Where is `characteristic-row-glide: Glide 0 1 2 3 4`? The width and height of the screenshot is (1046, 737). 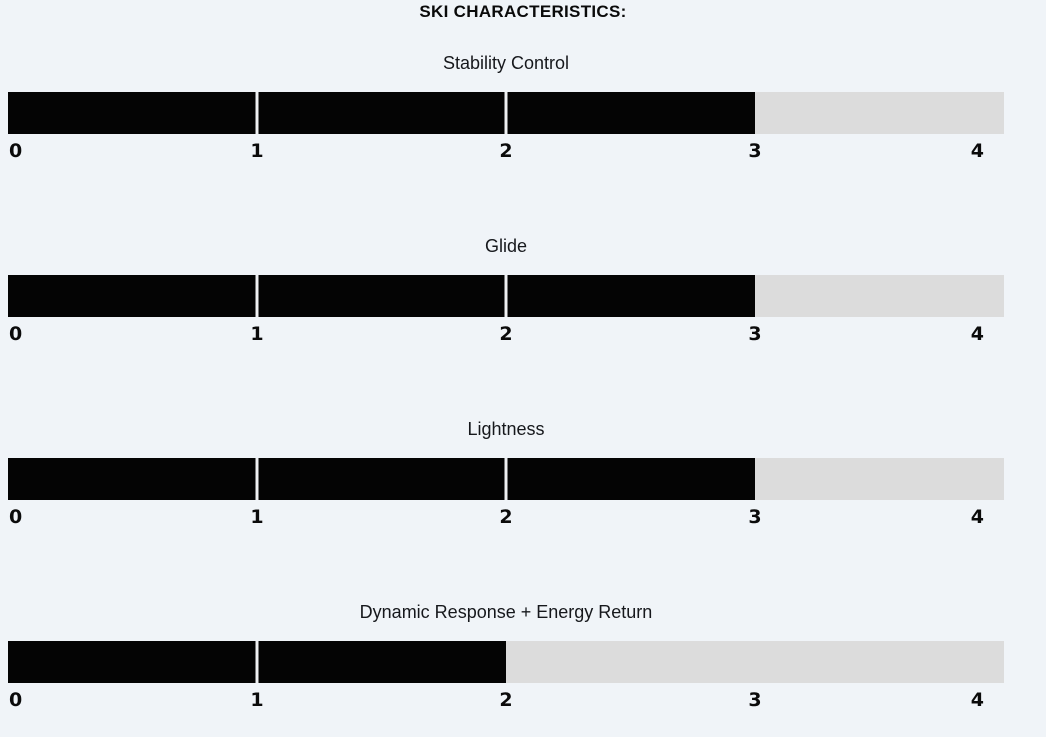
characteristic-row-glide: Glide 0 1 2 3 4 is located at coordinates (506, 291).